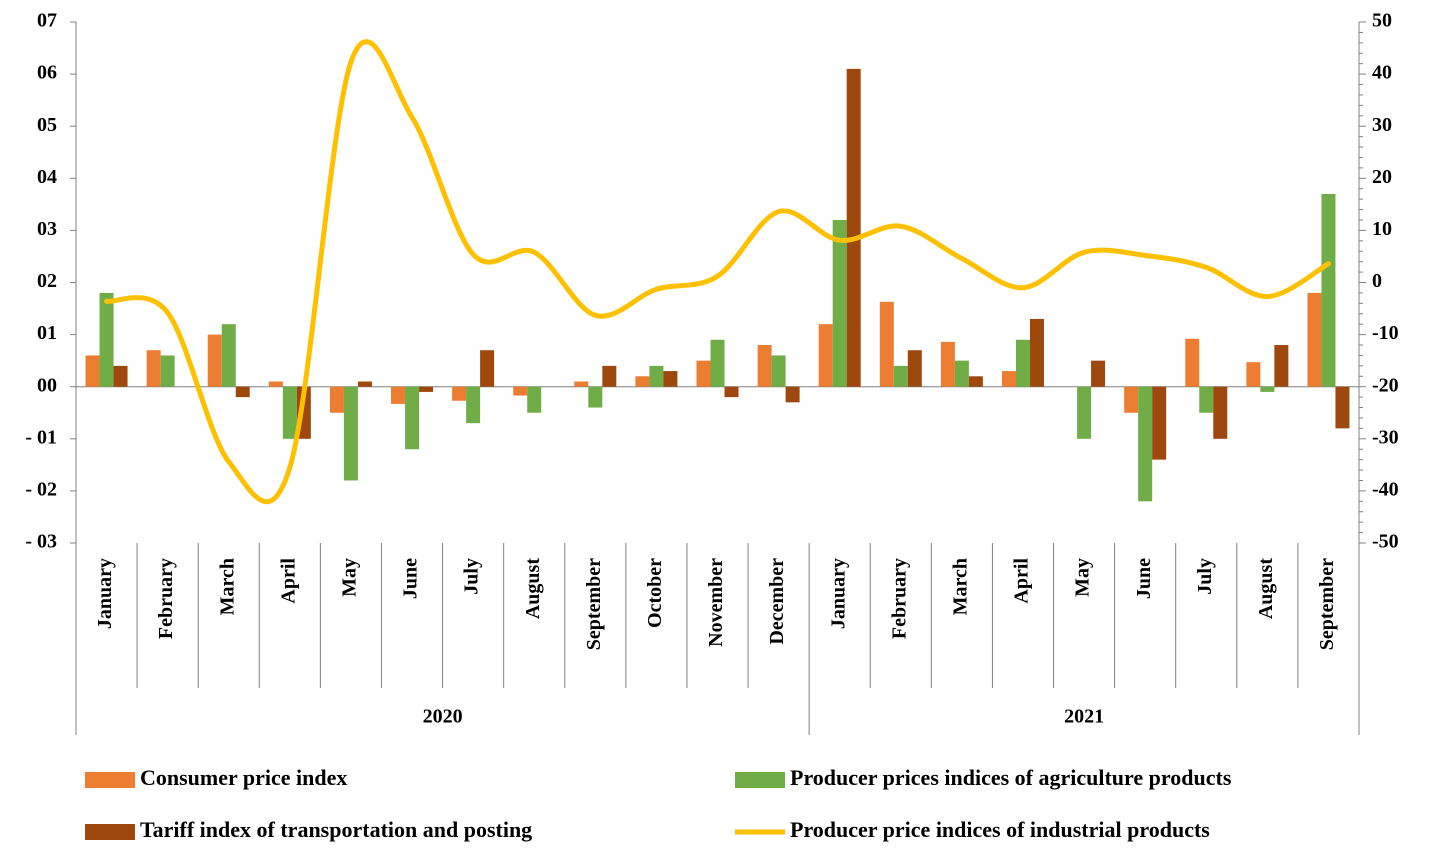  I want to click on y-tick-label: - 01, so click(41, 437).